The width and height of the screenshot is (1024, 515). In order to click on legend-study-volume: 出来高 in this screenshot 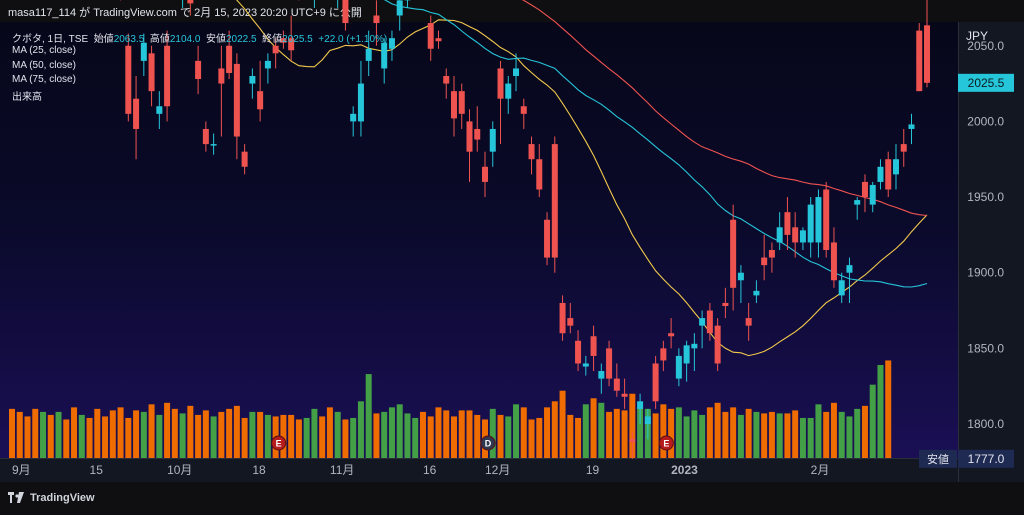, I will do `click(27, 97)`.